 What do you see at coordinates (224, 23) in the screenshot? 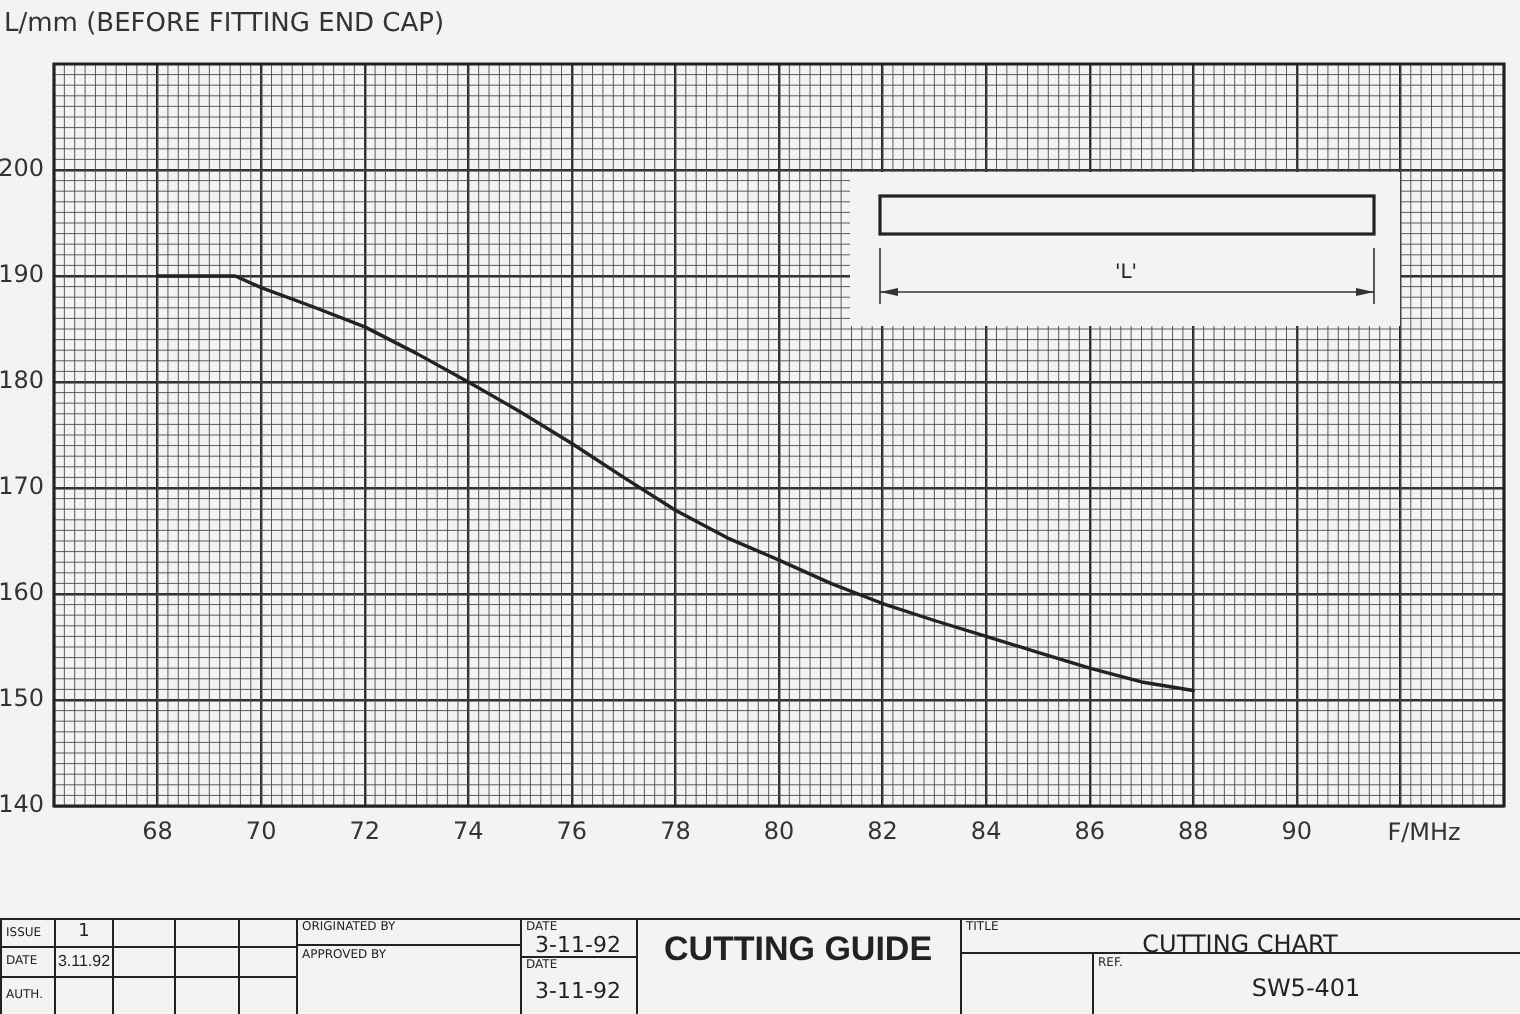
I see `y-axis-title: L/mm (BEFORE FITTING END CAP)` at bounding box center [224, 23].